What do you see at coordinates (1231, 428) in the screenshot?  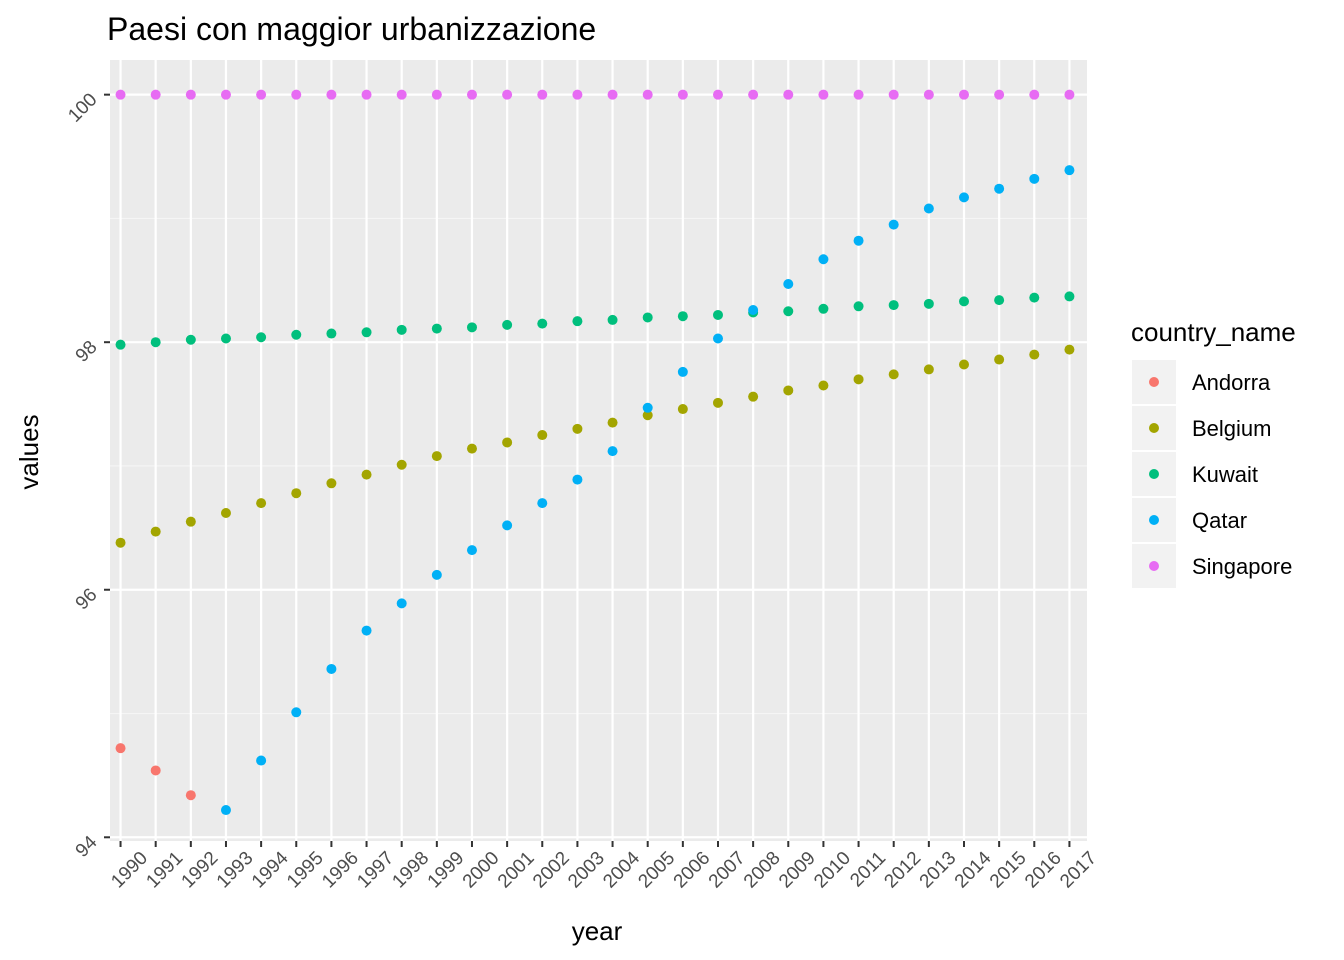 I see `legend-label: Belgium` at bounding box center [1231, 428].